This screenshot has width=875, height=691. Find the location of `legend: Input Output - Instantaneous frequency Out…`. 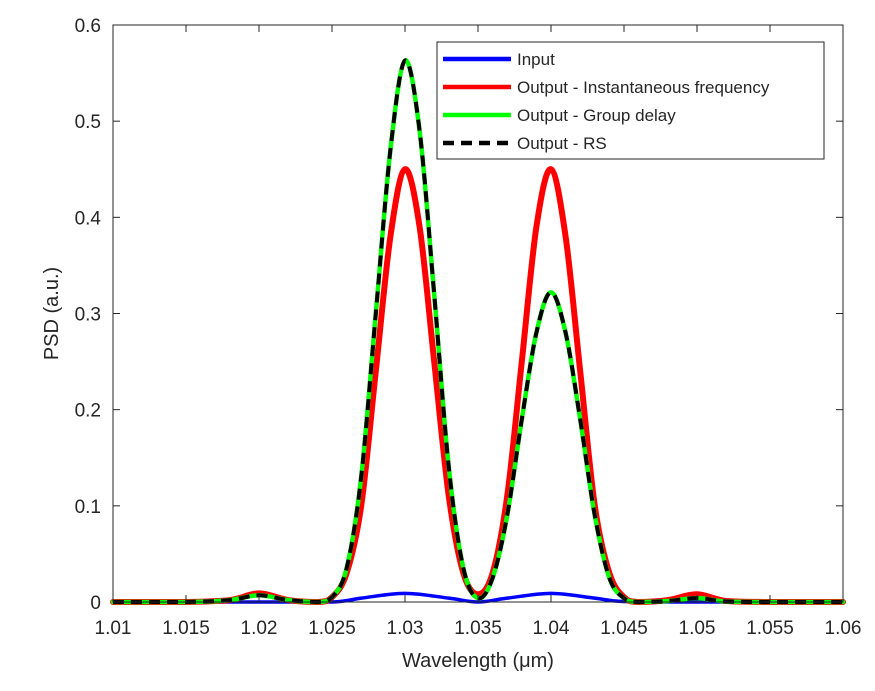

legend: Input Output - Instantaneous frequency Out… is located at coordinates (630, 100).